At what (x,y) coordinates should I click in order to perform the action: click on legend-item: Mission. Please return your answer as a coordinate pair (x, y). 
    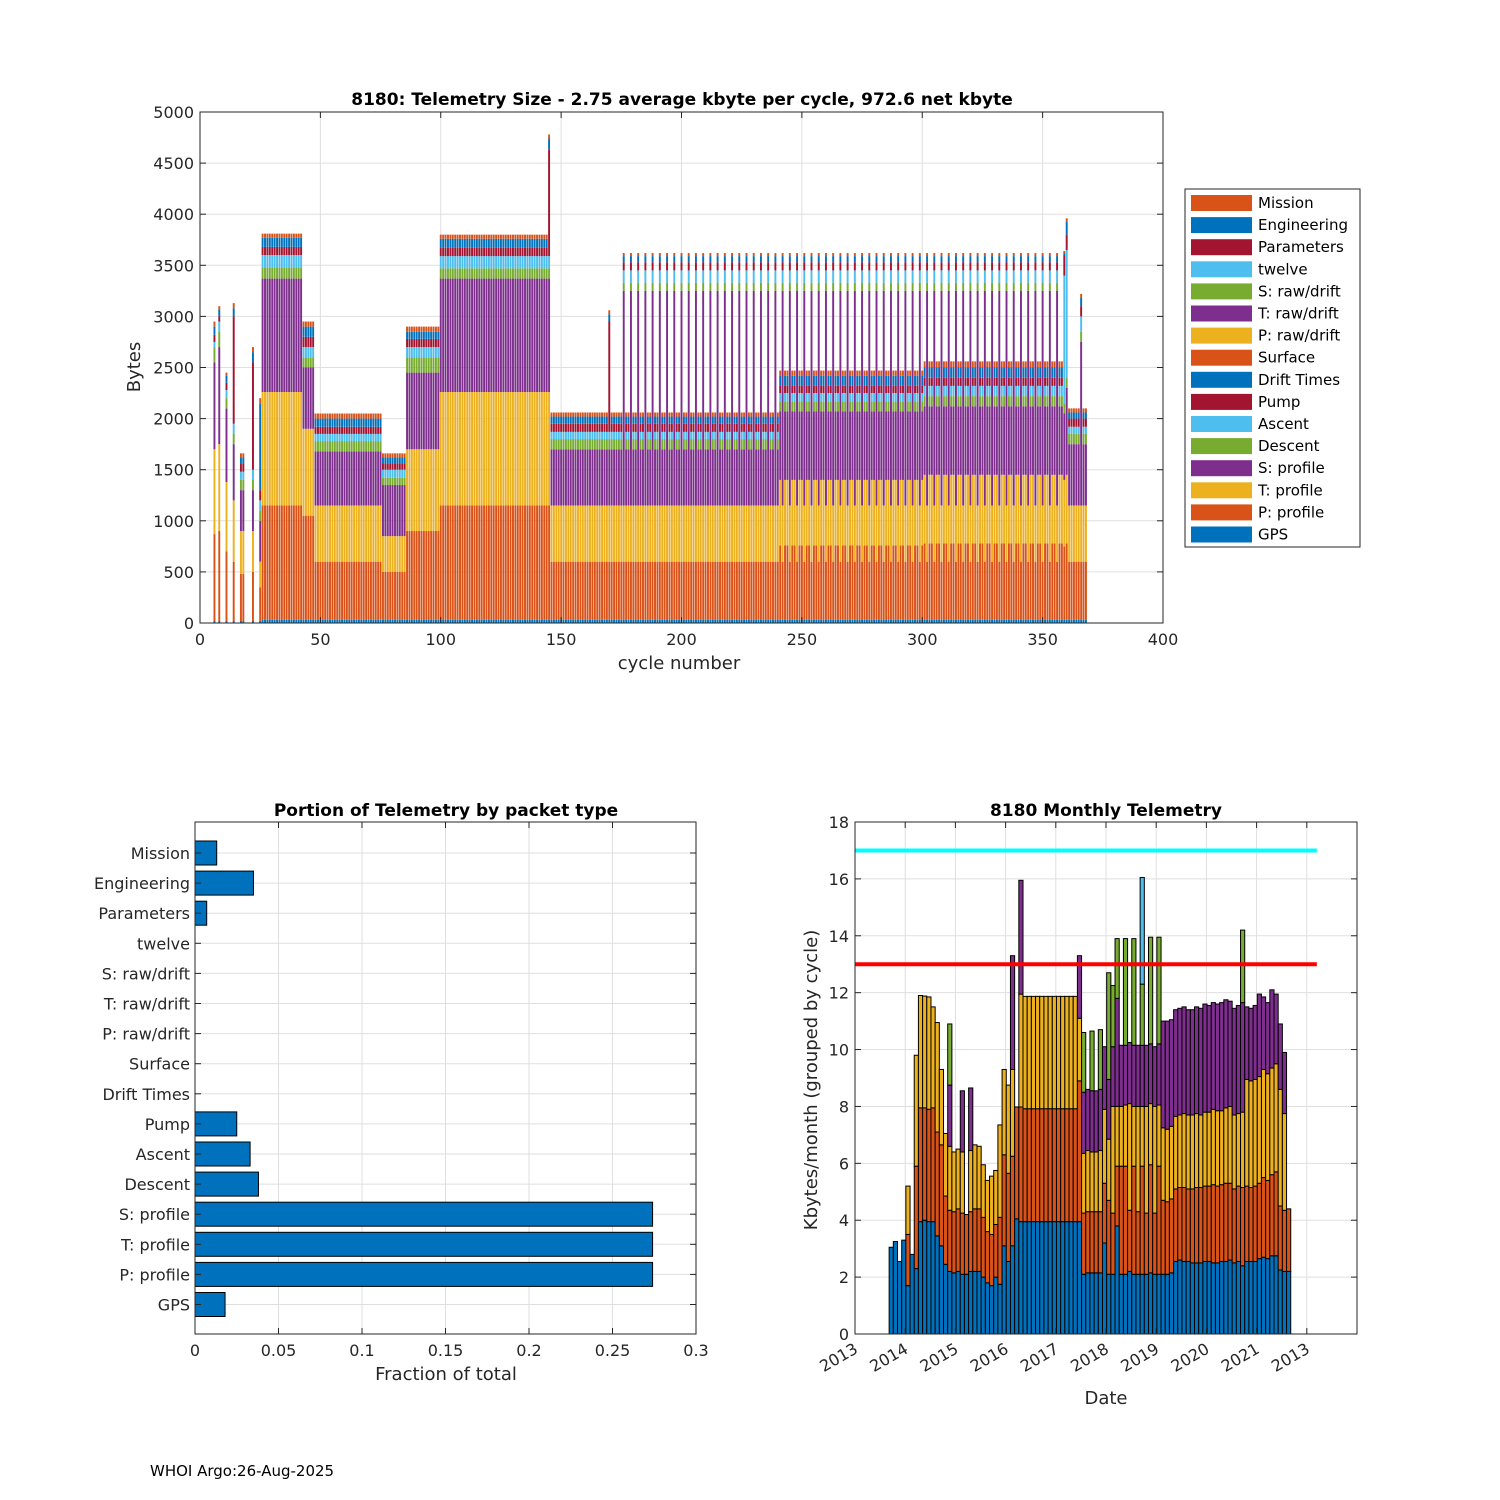
    Looking at the image, I should click on (1252, 203).